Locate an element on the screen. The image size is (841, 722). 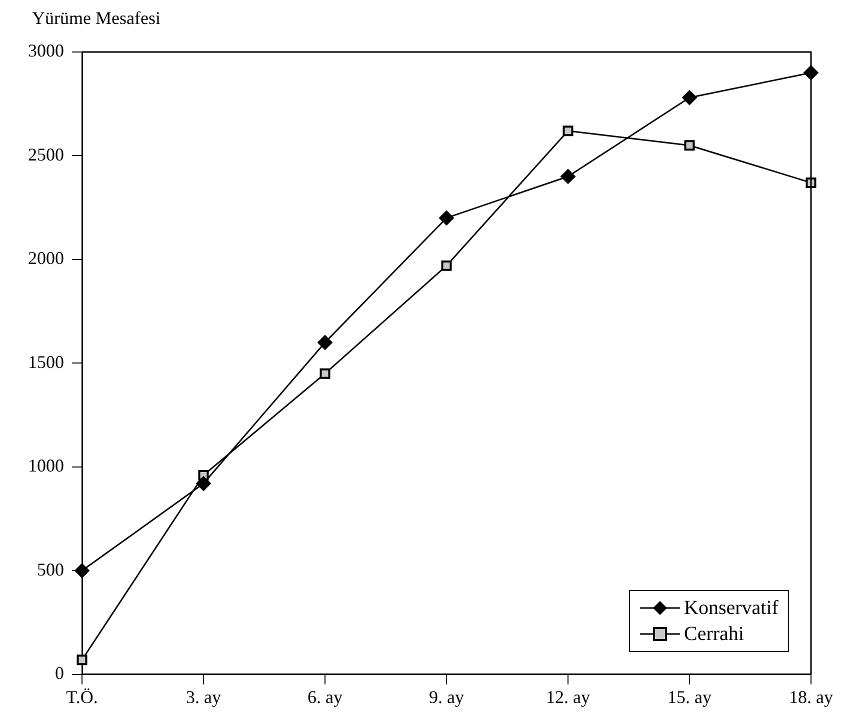
y-tick-label: 2500 is located at coordinates (46, 154).